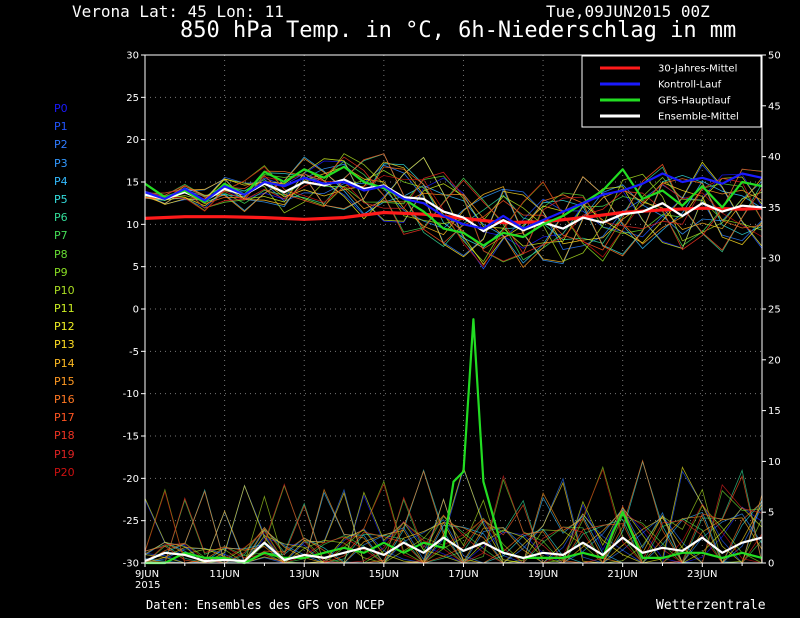 Image resolution: width=800 pixels, height=618 pixels. I want to click on member-temp-line-p0, so click(453, 204).